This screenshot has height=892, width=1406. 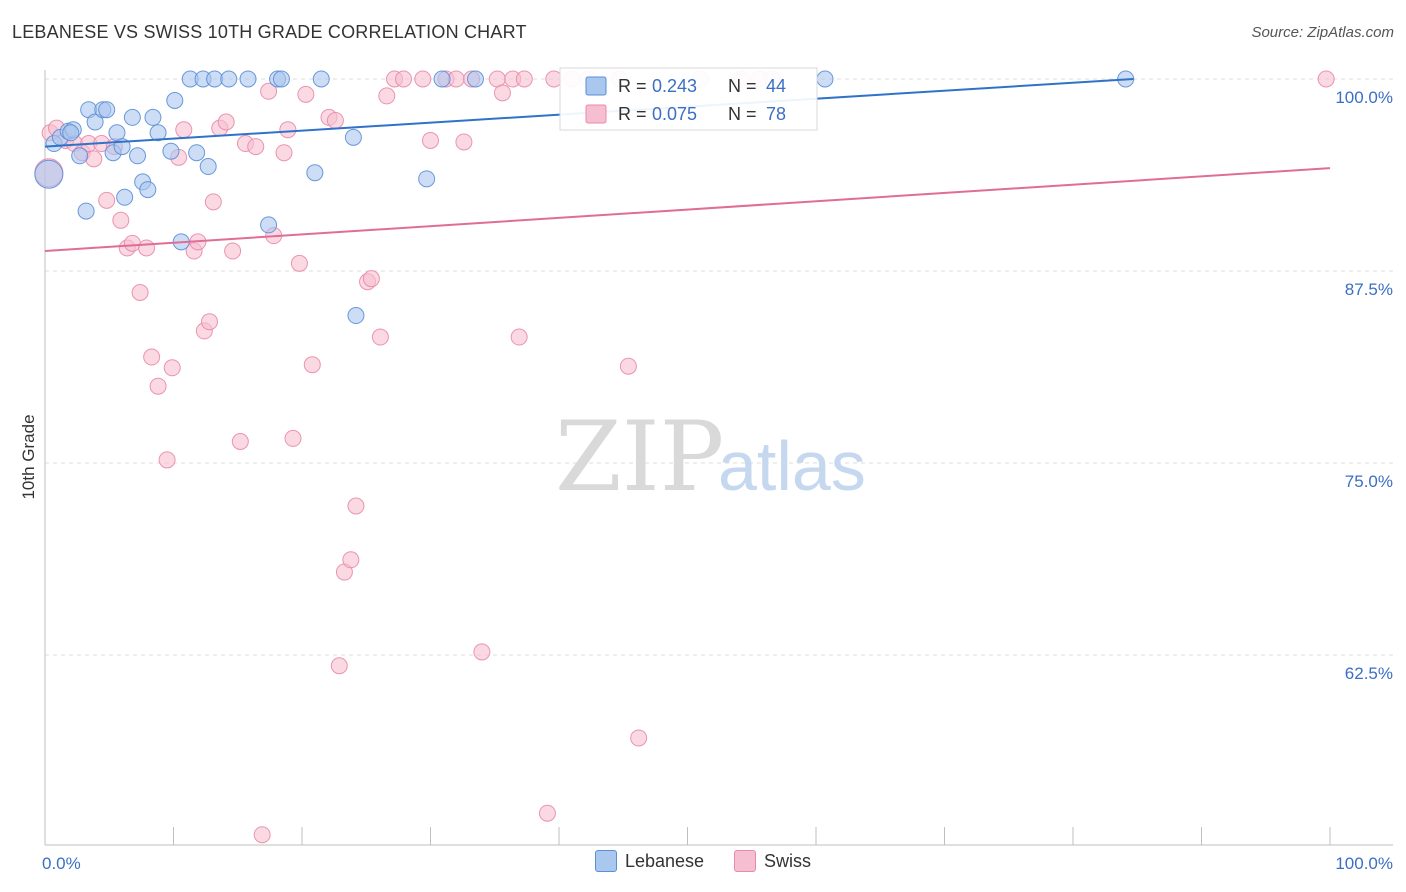 What do you see at coordinates (674, 86) in the screenshot?
I see `lebanese-r-value: 0.243` at bounding box center [674, 86].